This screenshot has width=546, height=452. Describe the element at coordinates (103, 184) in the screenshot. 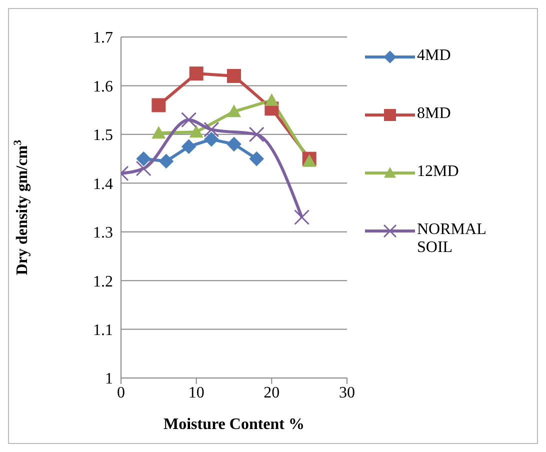

I see `y-tick-label: 1.4` at that location.